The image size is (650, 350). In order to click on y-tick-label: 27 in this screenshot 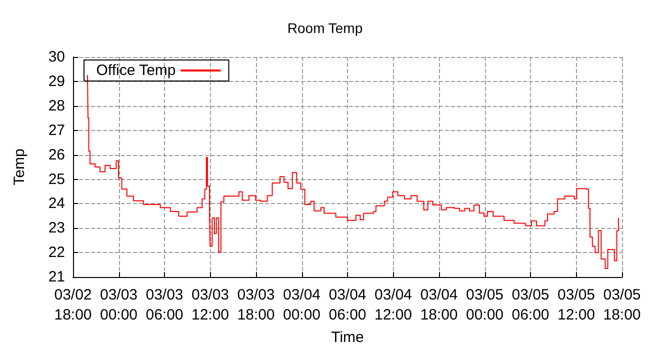, I will do `click(56, 130)`.